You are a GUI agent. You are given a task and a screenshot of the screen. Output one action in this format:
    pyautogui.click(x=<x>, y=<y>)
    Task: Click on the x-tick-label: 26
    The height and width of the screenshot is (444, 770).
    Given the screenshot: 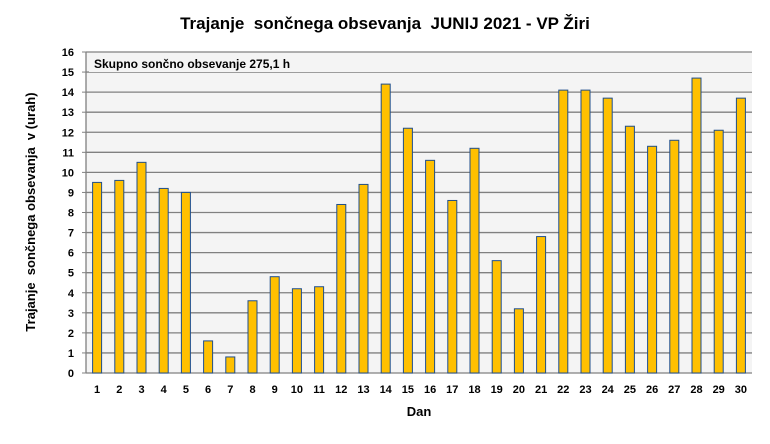 What is the action you would take?
    pyautogui.click(x=652, y=390)
    